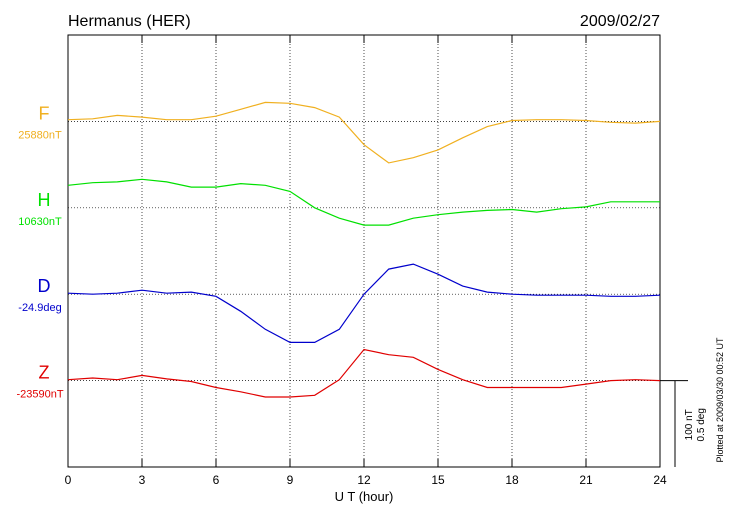 Image resolution: width=730 pixels, height=520 pixels. What do you see at coordinates (39, 395) in the screenshot?
I see `baseline-label: -23590nT` at bounding box center [39, 395].